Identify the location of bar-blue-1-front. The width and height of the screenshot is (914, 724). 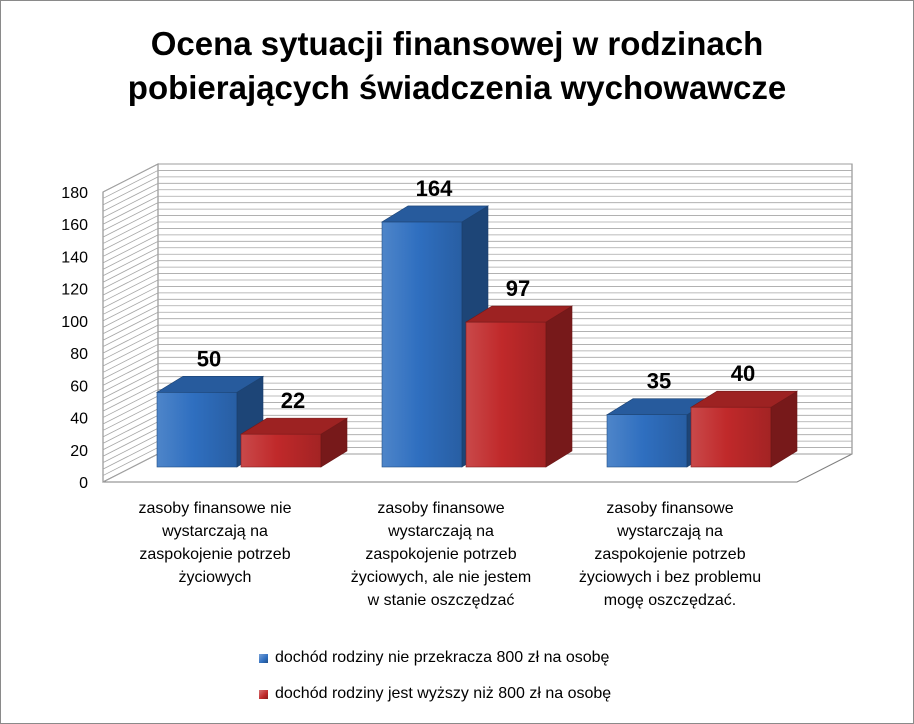
(197, 429).